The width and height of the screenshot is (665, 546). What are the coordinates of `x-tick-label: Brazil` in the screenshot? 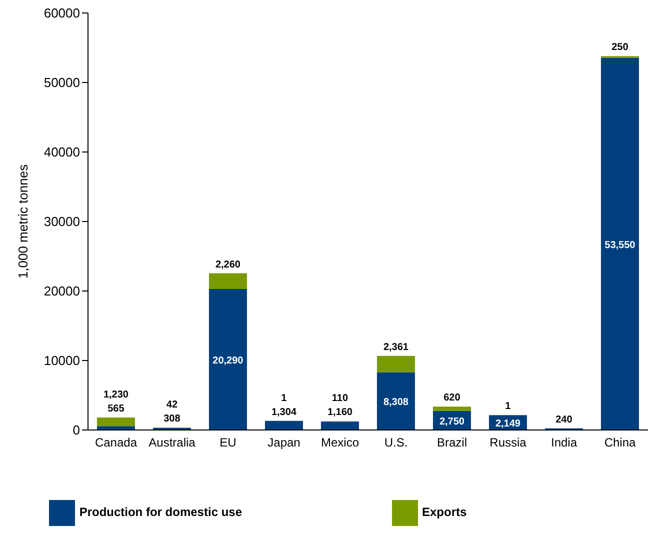 It's located at (452, 443).